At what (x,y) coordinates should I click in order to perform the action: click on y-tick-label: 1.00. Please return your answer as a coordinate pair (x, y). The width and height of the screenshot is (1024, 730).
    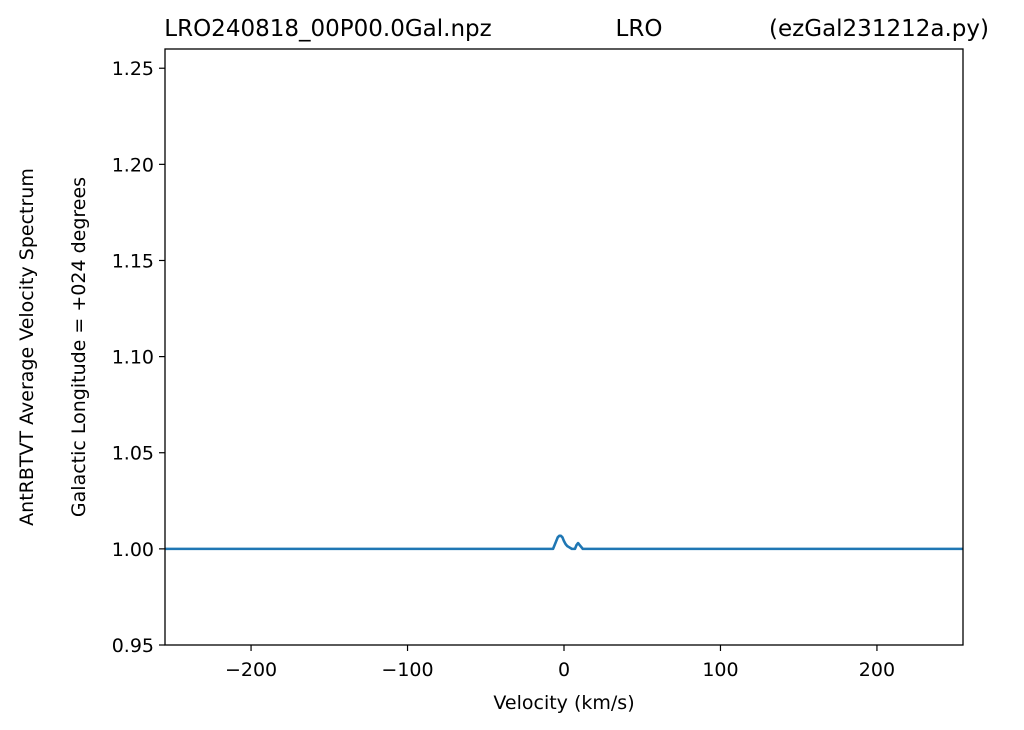
    Looking at the image, I should click on (133, 550).